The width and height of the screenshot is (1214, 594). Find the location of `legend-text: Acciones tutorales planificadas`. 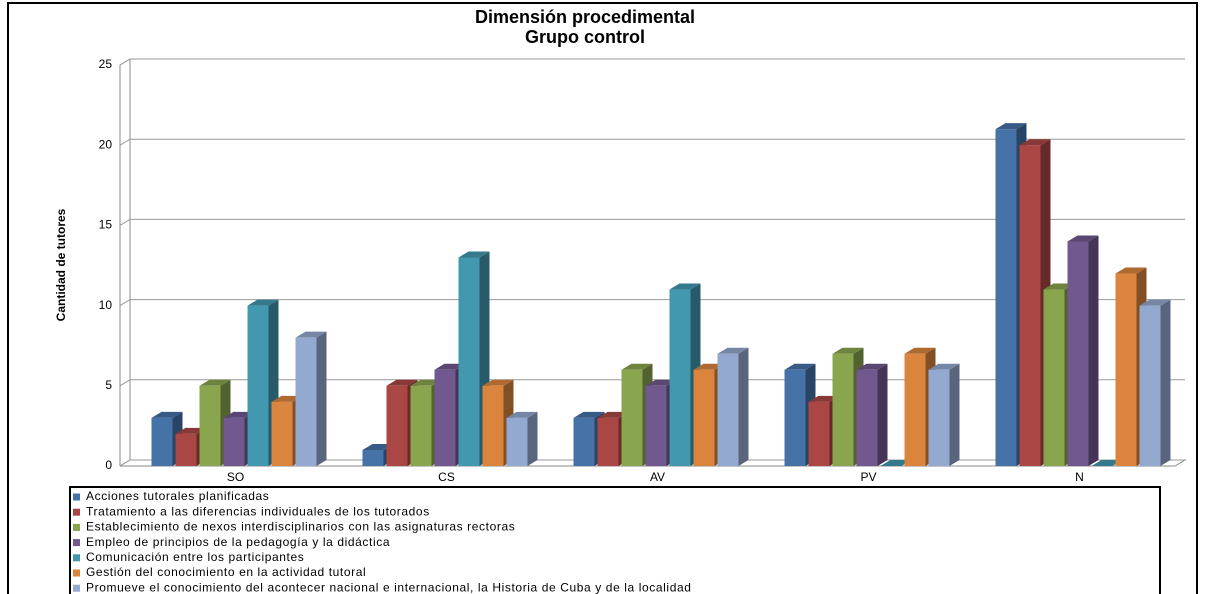

legend-text: Acciones tutorales planificadas is located at coordinates (177, 496).